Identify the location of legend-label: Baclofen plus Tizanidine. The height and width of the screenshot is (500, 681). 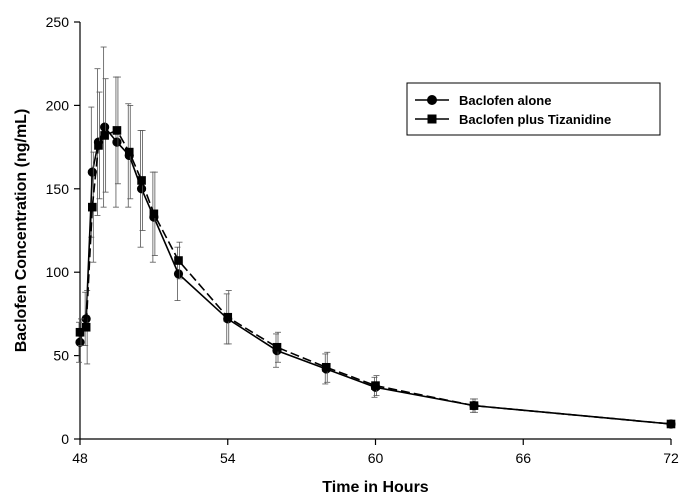
(535, 119).